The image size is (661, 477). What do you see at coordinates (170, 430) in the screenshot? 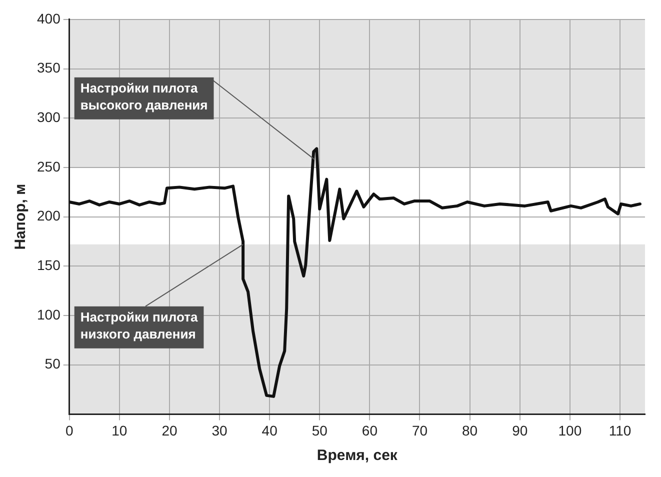
I see `x-tick-label: 20` at bounding box center [170, 430].